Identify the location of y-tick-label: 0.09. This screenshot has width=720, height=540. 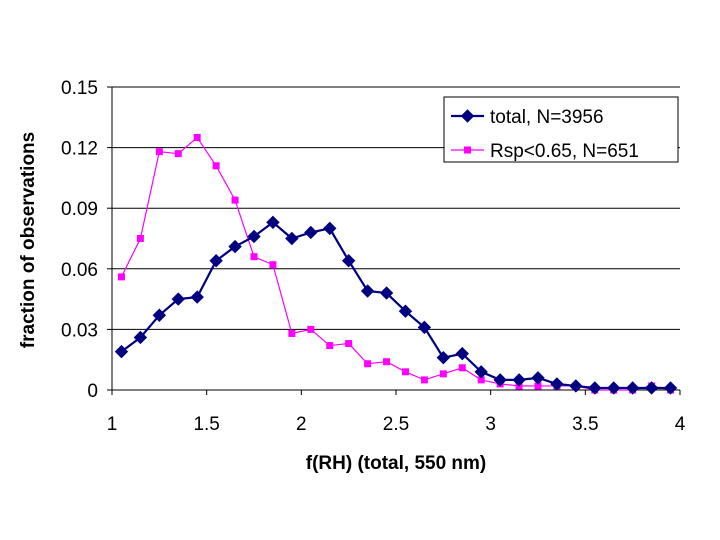
(79, 209).